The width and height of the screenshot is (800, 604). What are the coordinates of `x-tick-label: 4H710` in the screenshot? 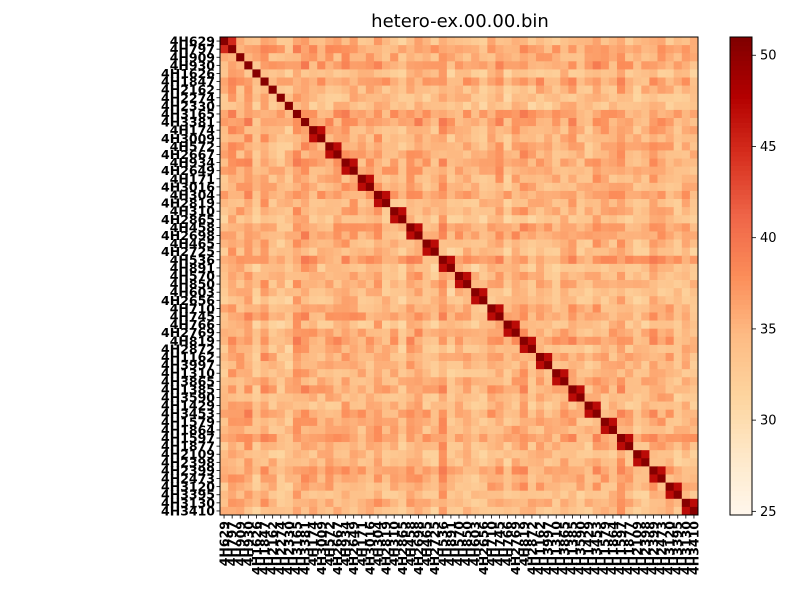 It's located at (491, 544).